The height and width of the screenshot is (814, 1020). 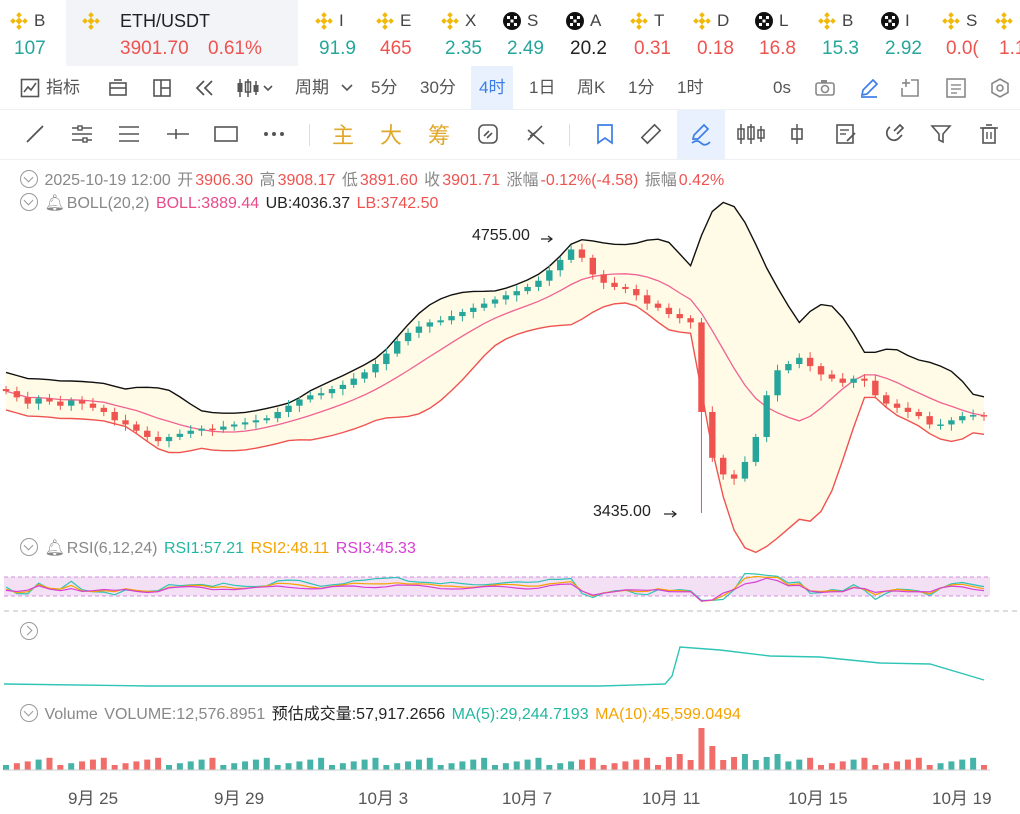 What do you see at coordinates (910, 88) in the screenshot?
I see `add-window-icon` at bounding box center [910, 88].